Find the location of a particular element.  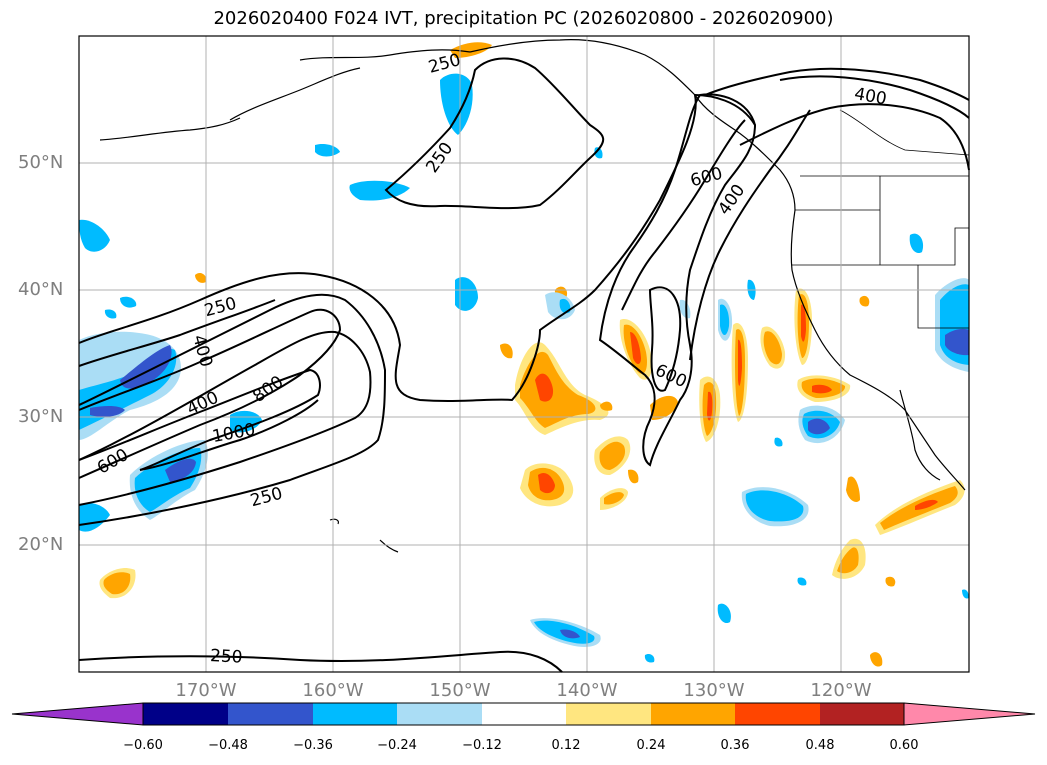

state-borders is located at coordinates (881, 219).